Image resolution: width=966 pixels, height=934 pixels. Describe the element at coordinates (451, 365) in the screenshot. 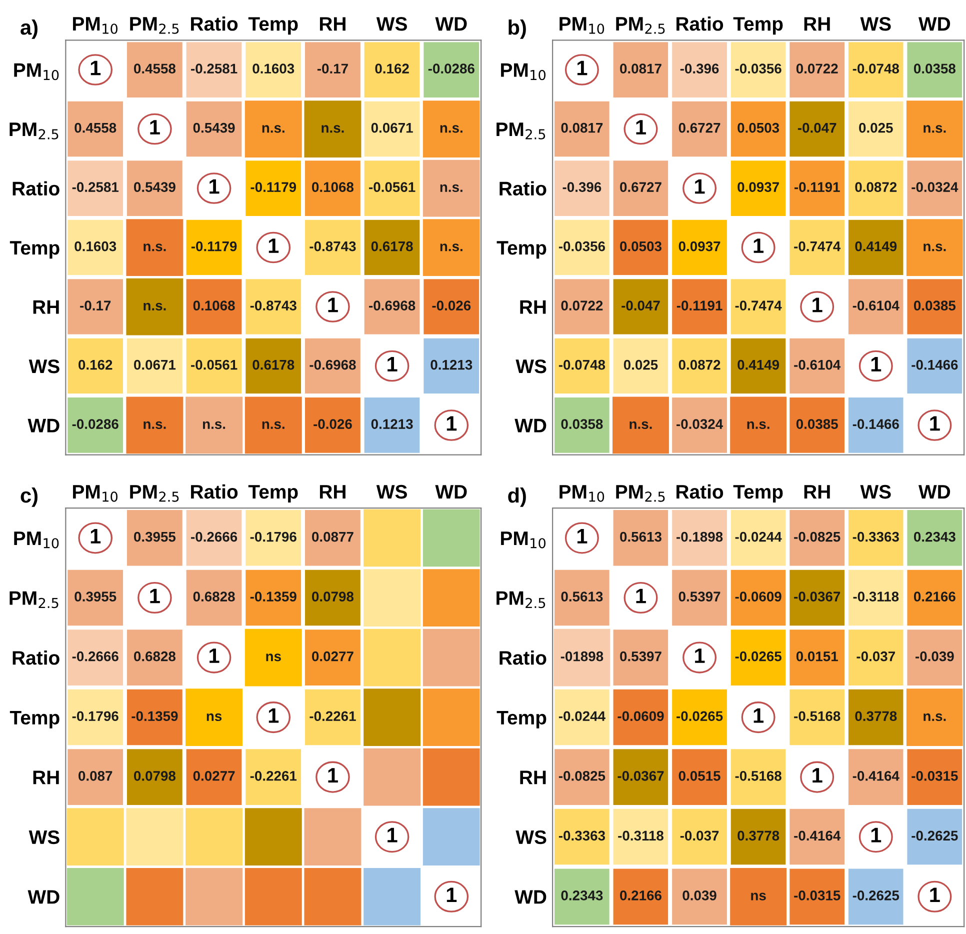

I see `data-label: 0.1213` at that location.